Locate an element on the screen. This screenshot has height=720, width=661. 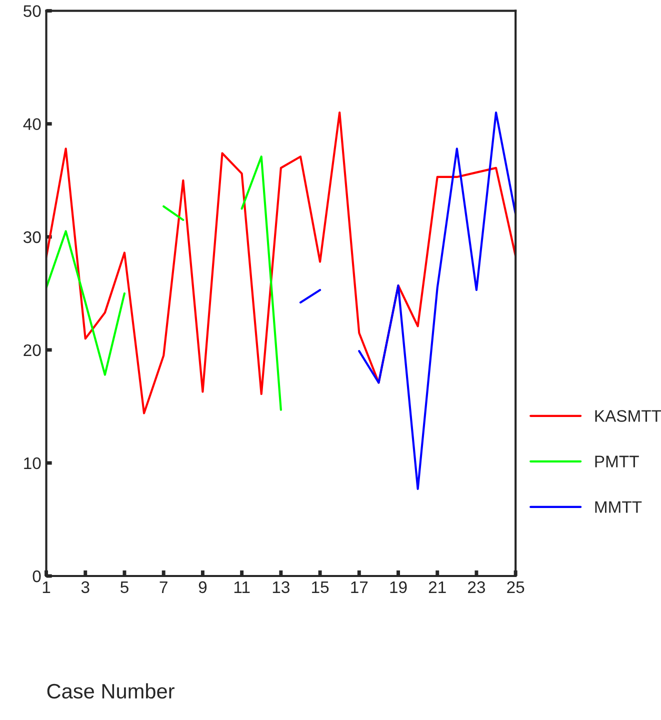
x-tick-label: 5 is located at coordinates (124, 587).